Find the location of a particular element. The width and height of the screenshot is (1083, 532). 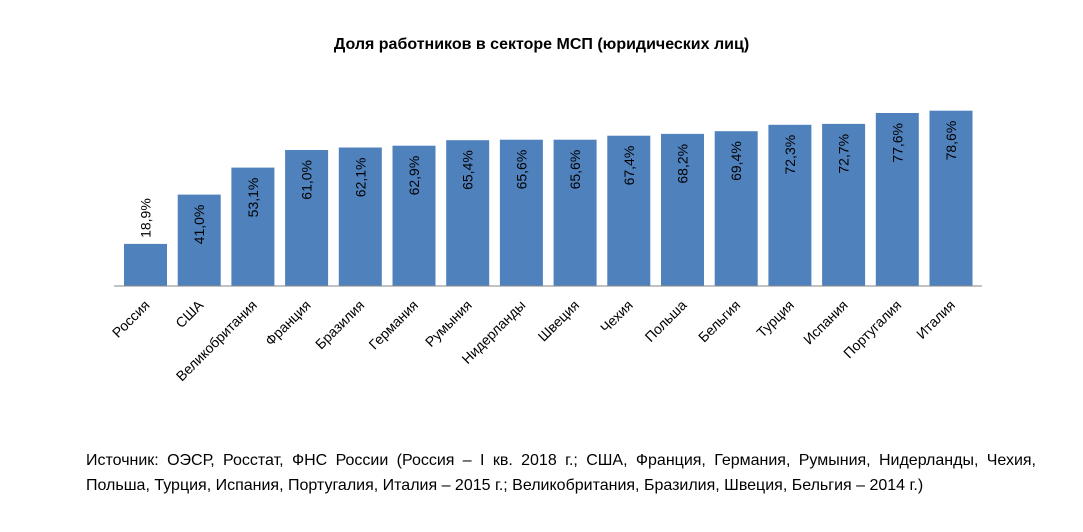

bar-value-label: 77,6% is located at coordinates (897, 143).